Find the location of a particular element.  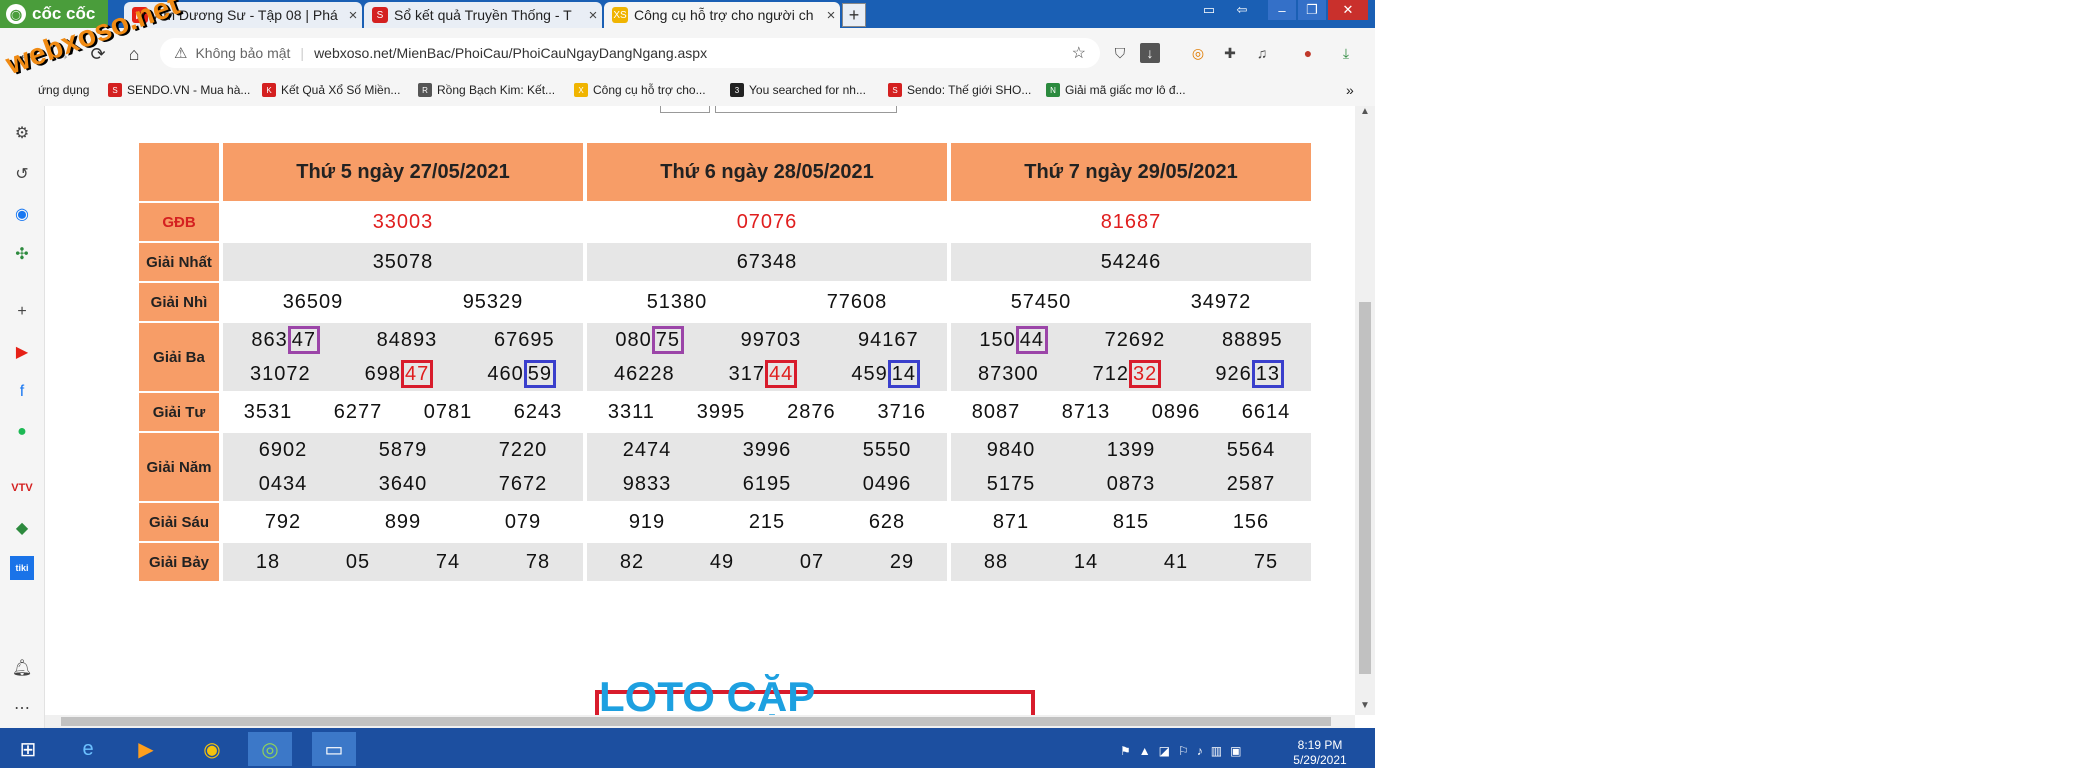

minimize-button: – is located at coordinates (1282, 10).